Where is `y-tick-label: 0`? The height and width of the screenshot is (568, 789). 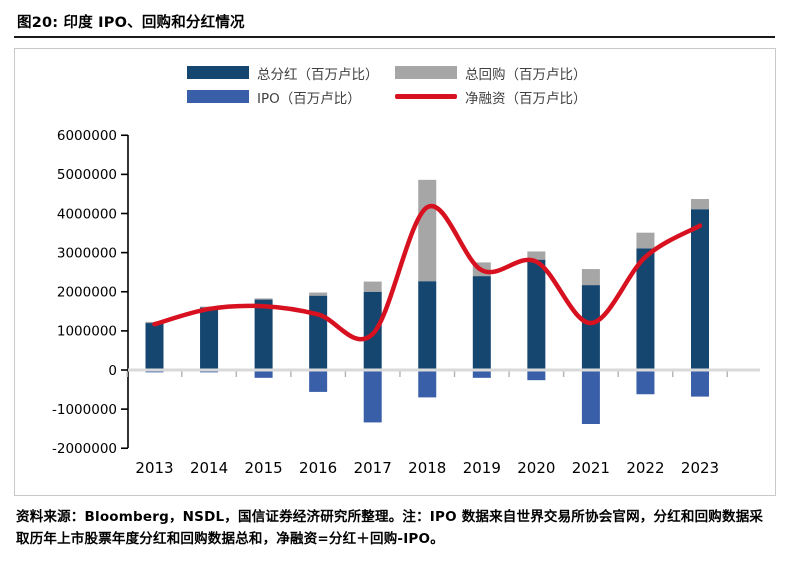 y-tick-label: 0 is located at coordinates (112, 371).